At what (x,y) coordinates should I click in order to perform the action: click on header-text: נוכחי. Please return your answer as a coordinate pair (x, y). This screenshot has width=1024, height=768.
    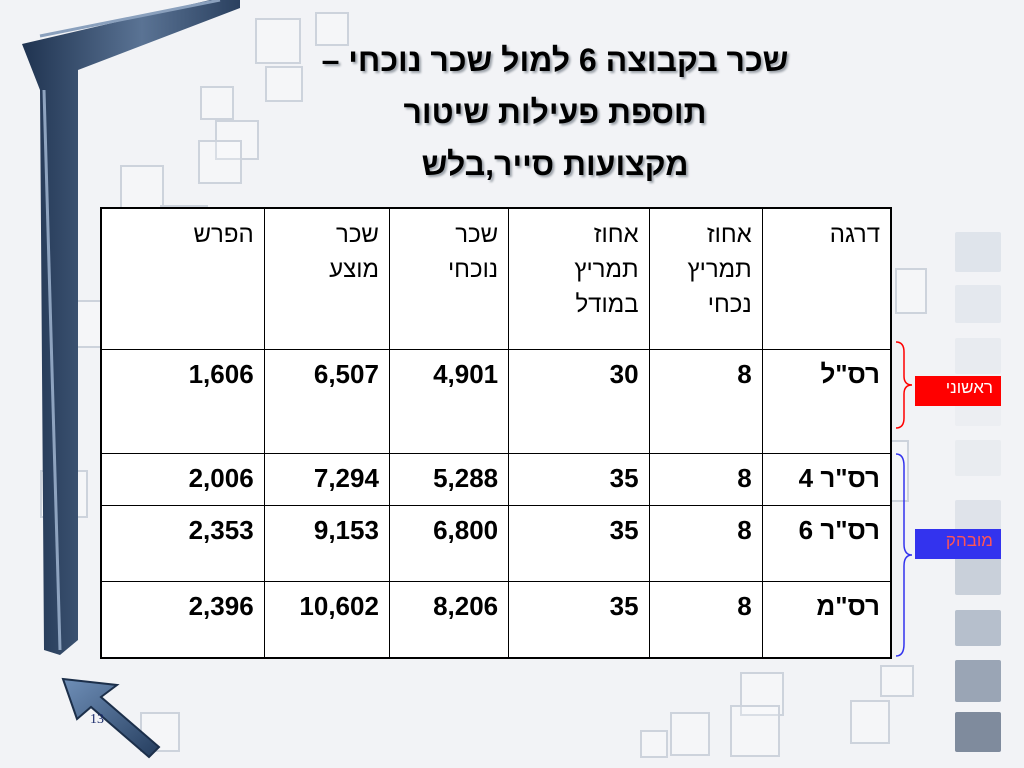
    Looking at the image, I should click on (473, 269).